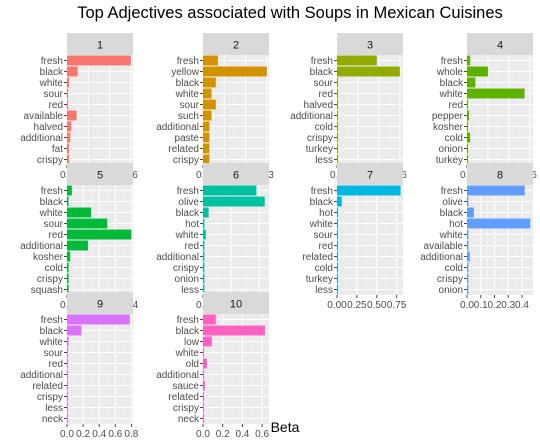 This screenshot has height=443, width=540. I want to click on bar-olive, so click(234, 201).